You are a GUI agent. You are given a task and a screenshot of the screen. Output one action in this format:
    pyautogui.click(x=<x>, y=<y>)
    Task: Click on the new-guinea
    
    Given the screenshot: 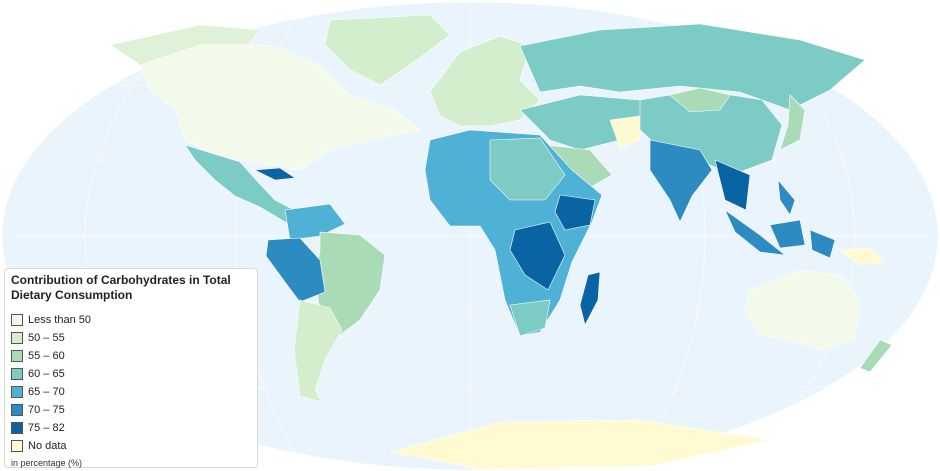 What is the action you would take?
    pyautogui.click(x=862, y=256)
    